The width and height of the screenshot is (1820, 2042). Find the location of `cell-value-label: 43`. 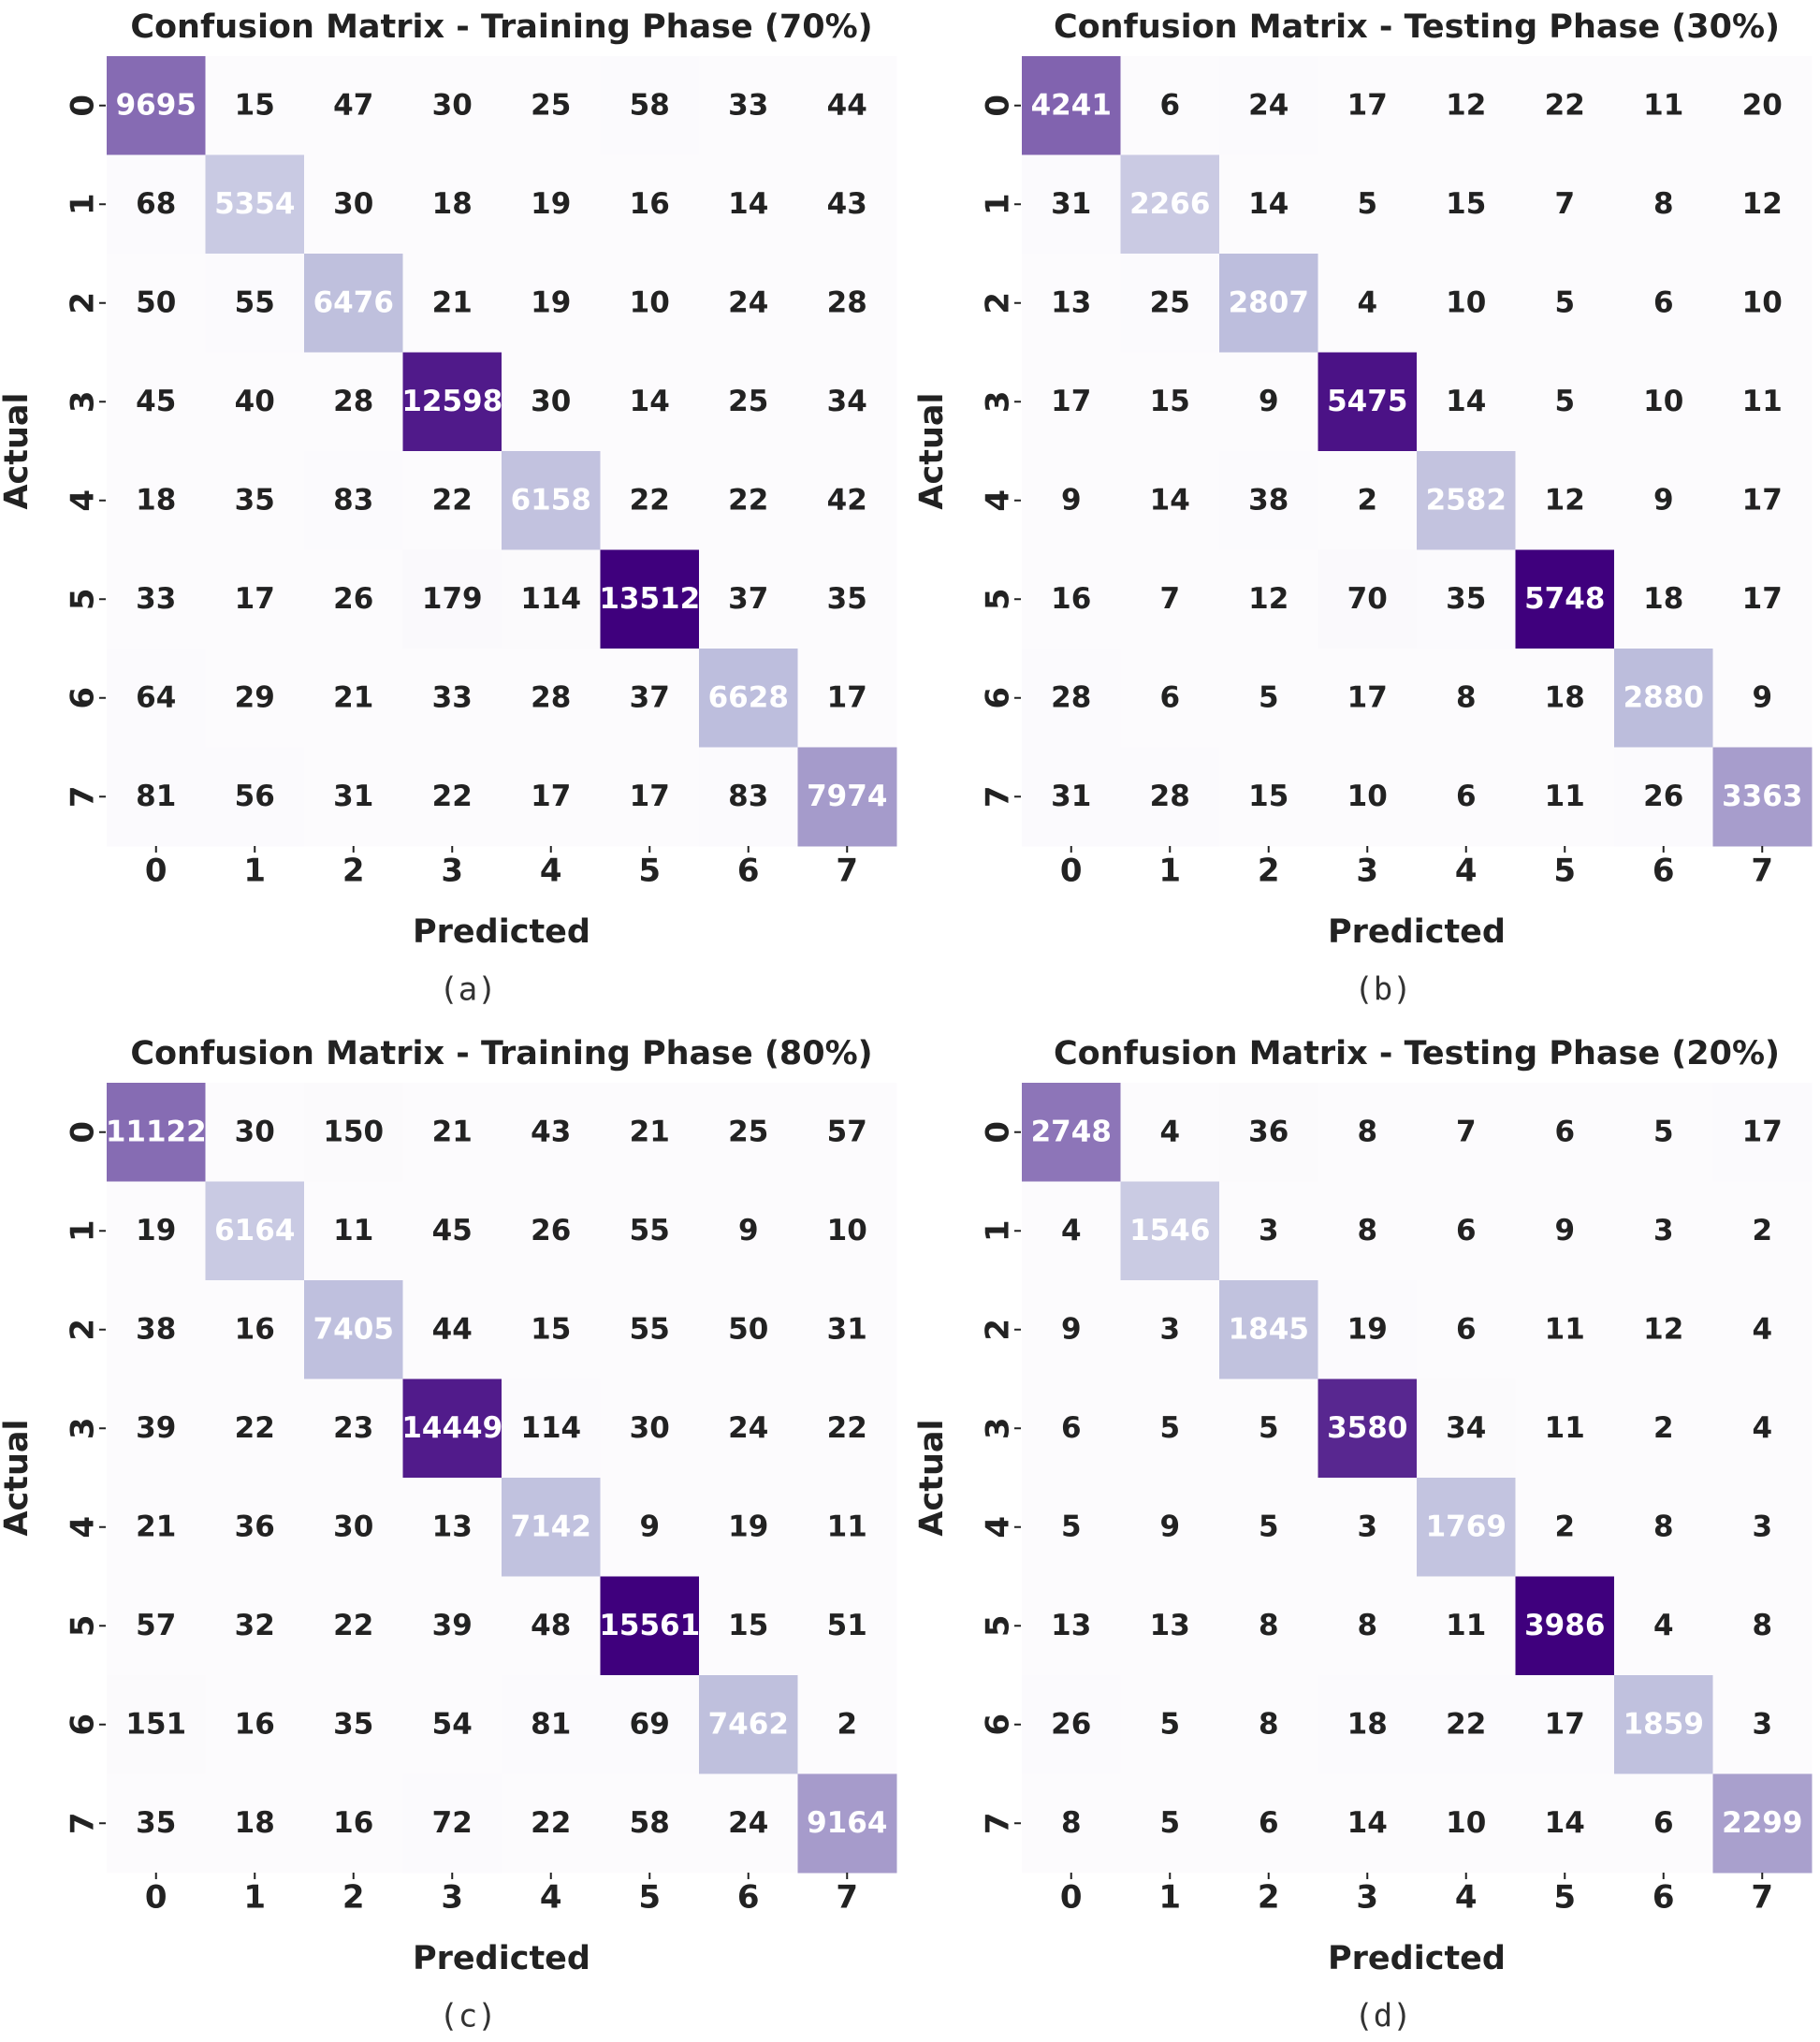

cell-value-label: 43 is located at coordinates (551, 1131).